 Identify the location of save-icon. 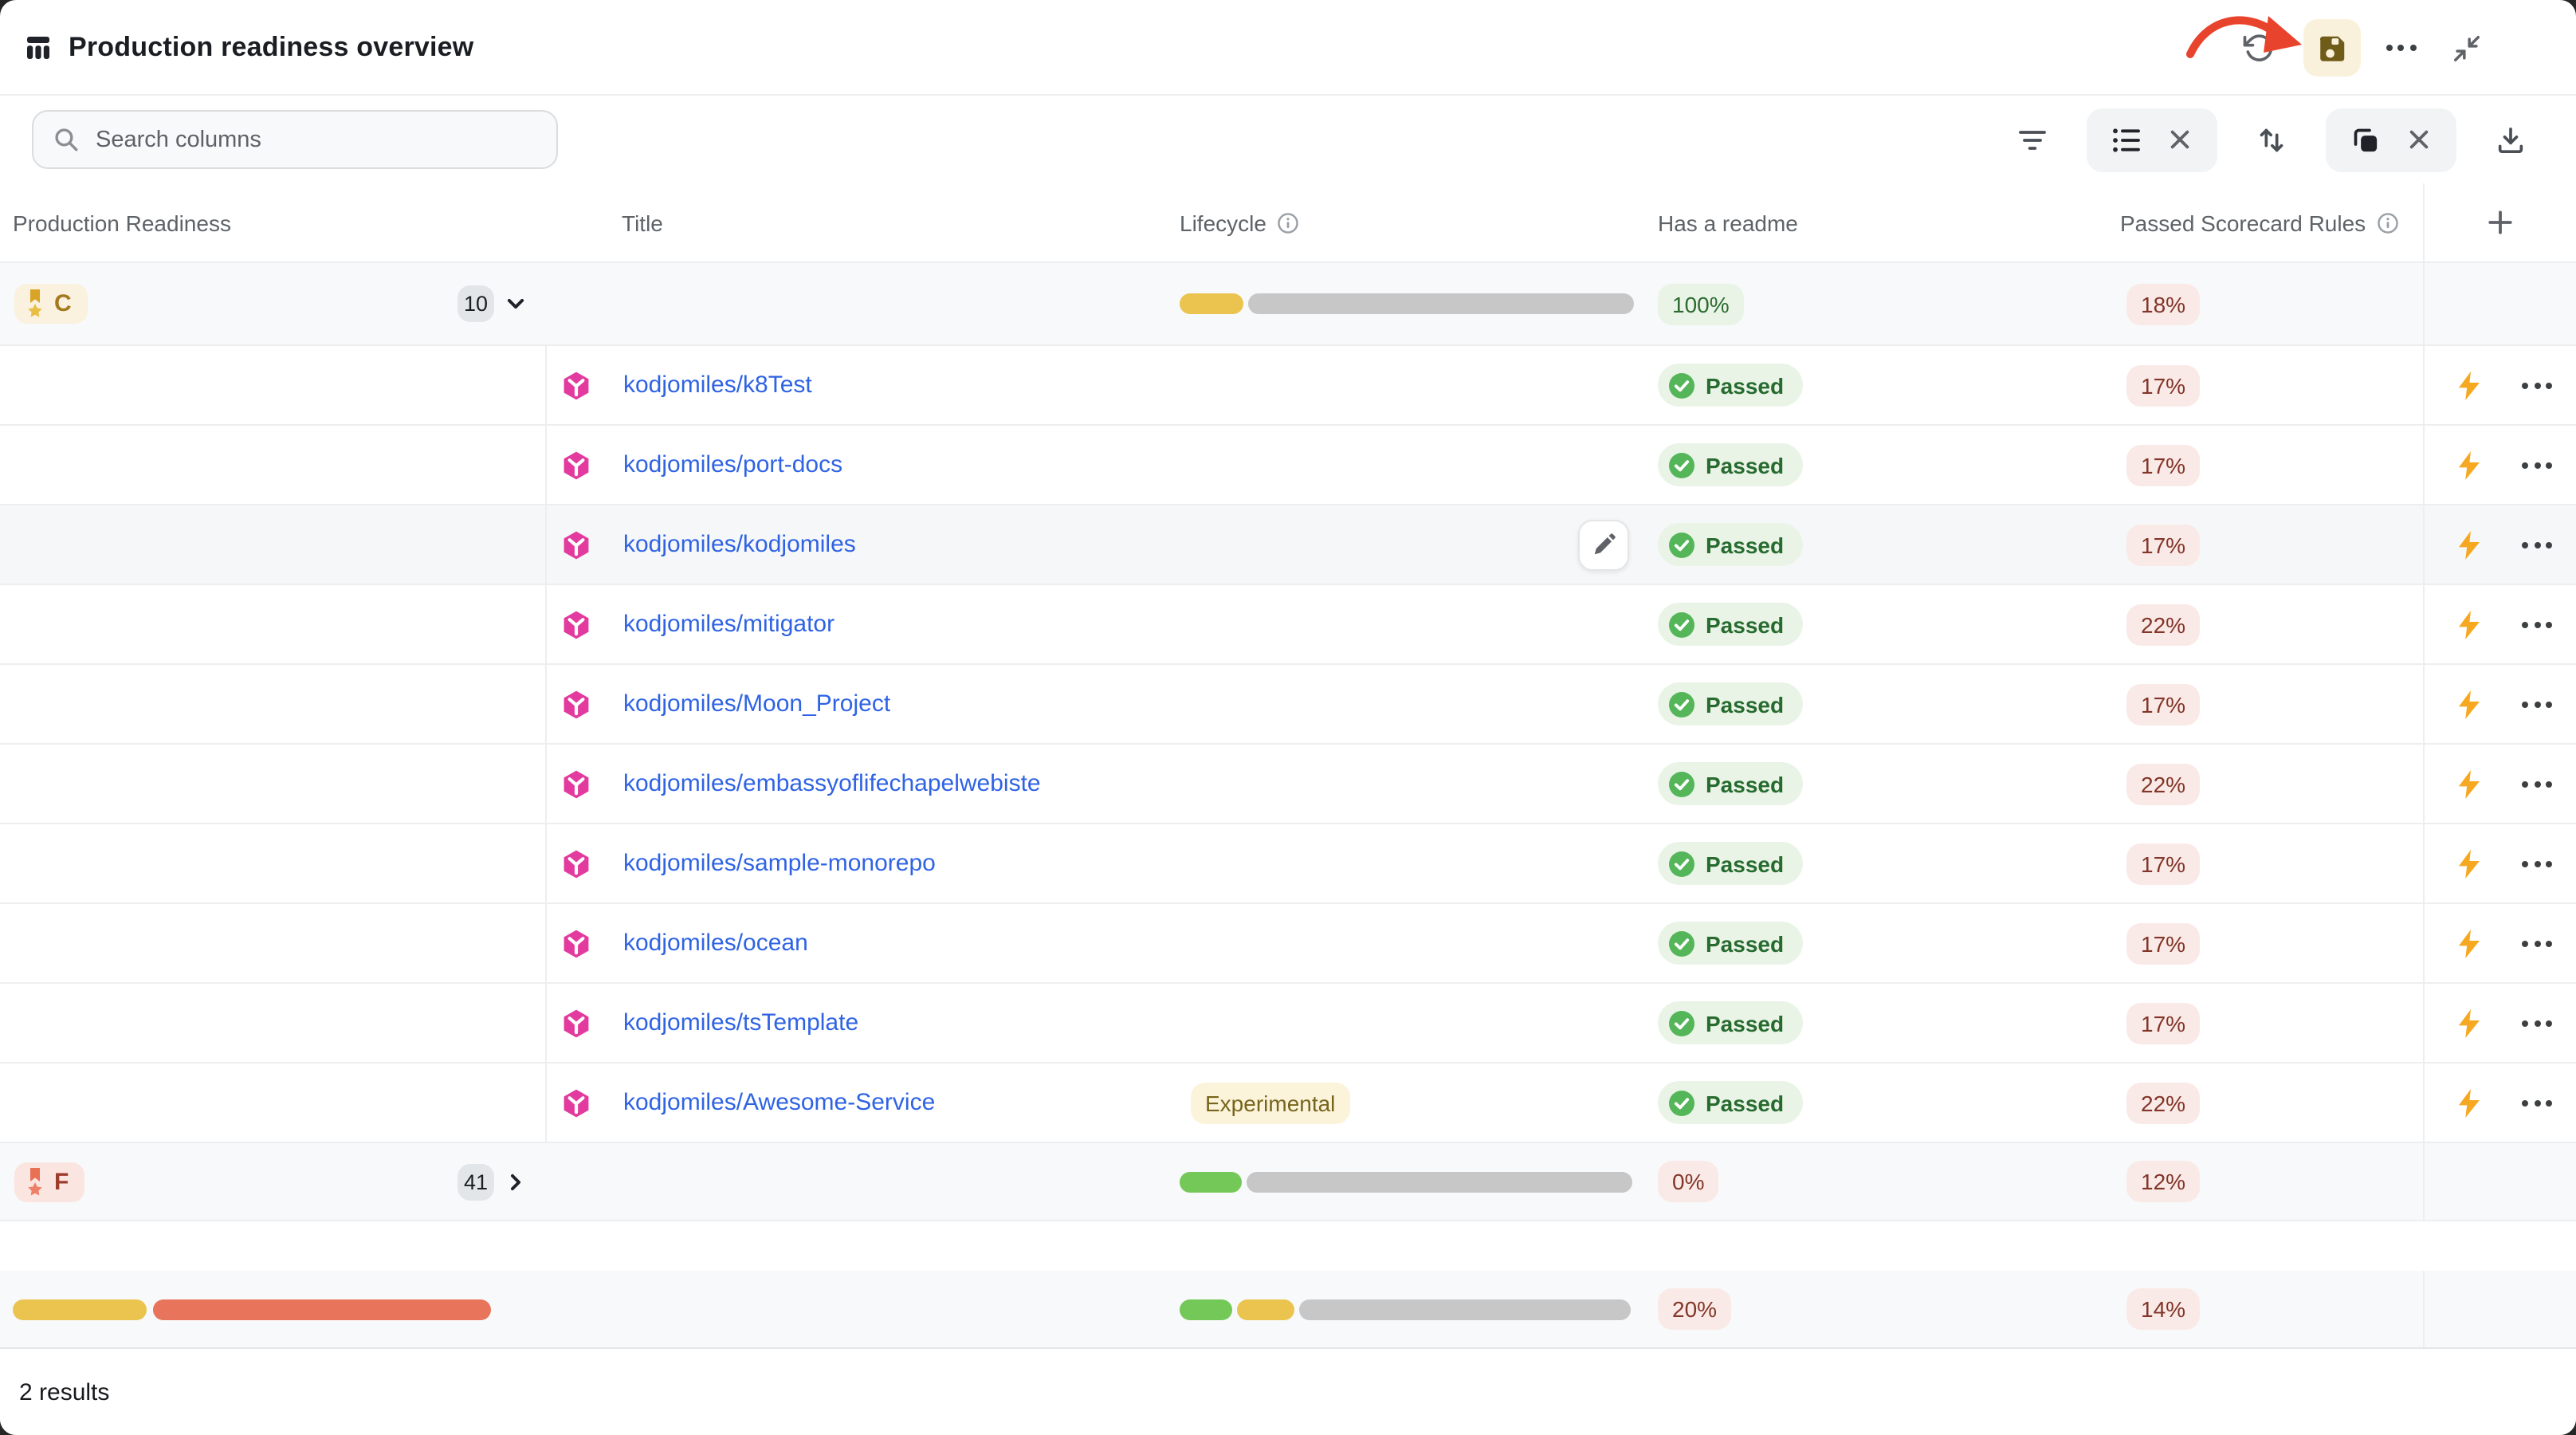
(2331, 48).